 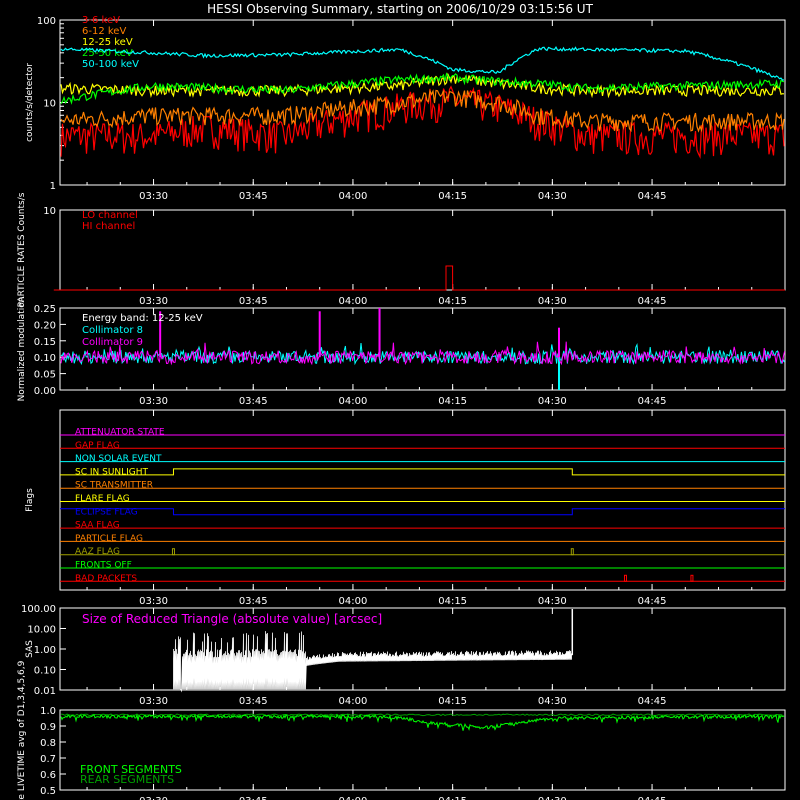 I want to click on x-tick-label-5-3: 04:15, so click(x=452, y=701).